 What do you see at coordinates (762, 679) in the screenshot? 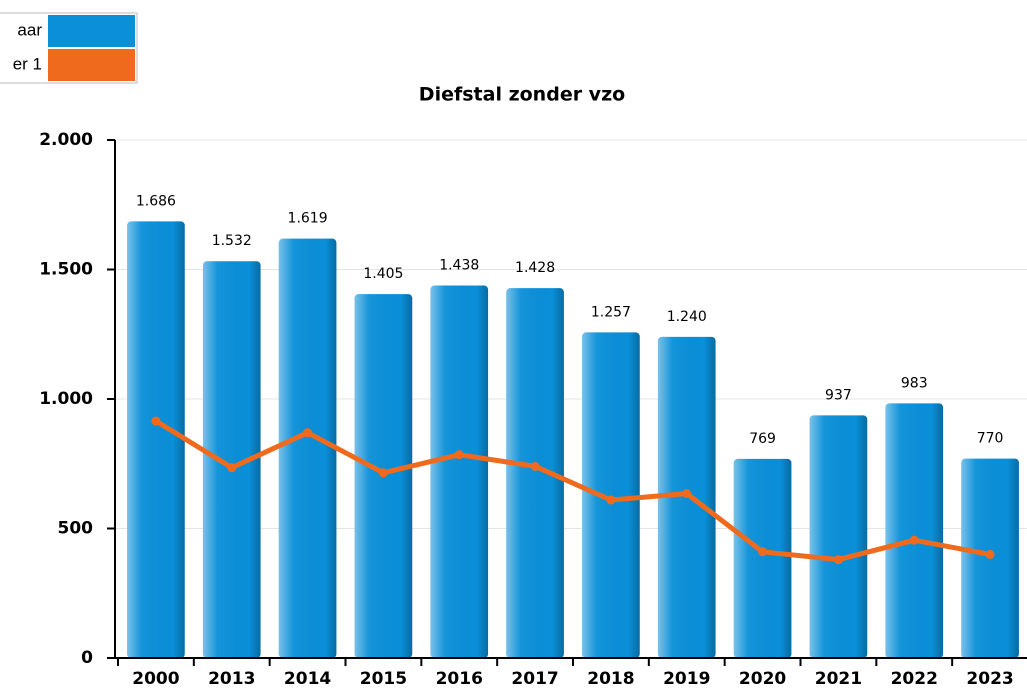
I see `x-tick-label: 2020` at bounding box center [762, 679].